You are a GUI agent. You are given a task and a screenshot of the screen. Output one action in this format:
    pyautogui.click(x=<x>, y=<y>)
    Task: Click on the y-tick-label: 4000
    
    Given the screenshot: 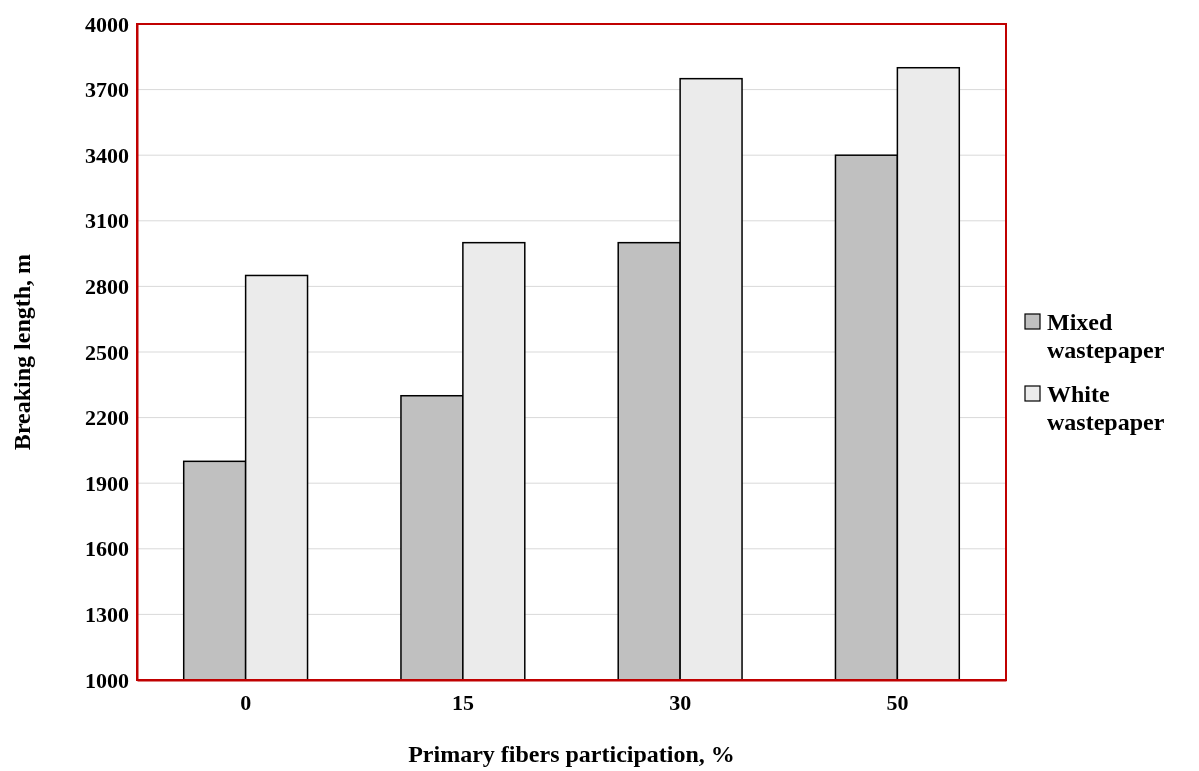 What is the action you would take?
    pyautogui.click(x=107, y=24)
    